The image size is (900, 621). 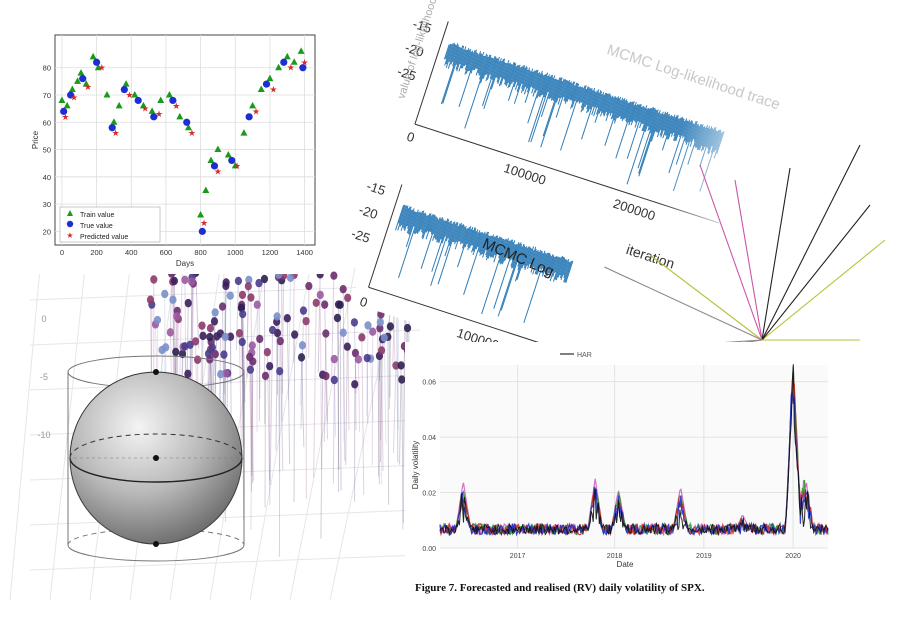 What do you see at coordinates (484, 264) in the screenshot?
I see `trace-spikes` at bounding box center [484, 264].